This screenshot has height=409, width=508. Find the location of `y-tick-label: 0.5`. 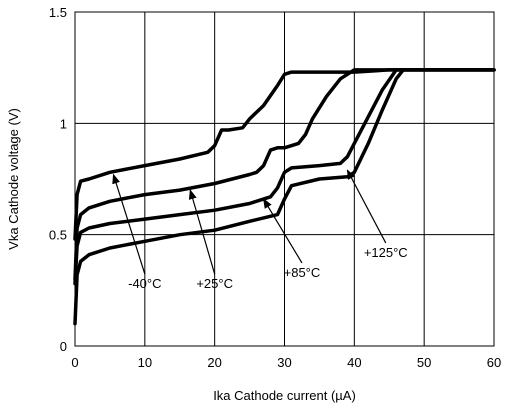

y-tick-label: 0.5 is located at coordinates (58, 235).